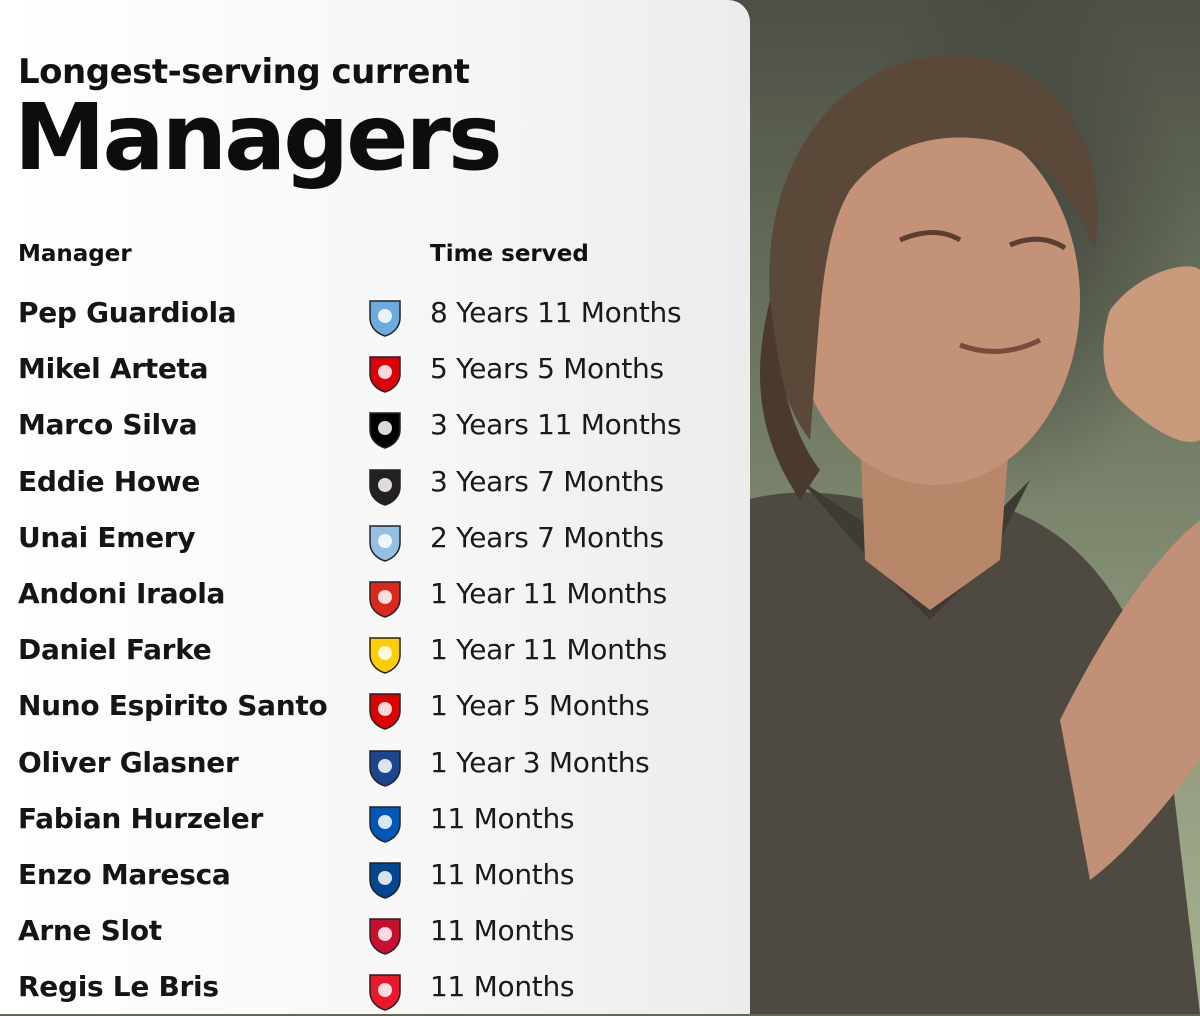 The height and width of the screenshot is (1016, 1200). I want to click on time-served: 1 Year 5 Months, so click(540, 706).